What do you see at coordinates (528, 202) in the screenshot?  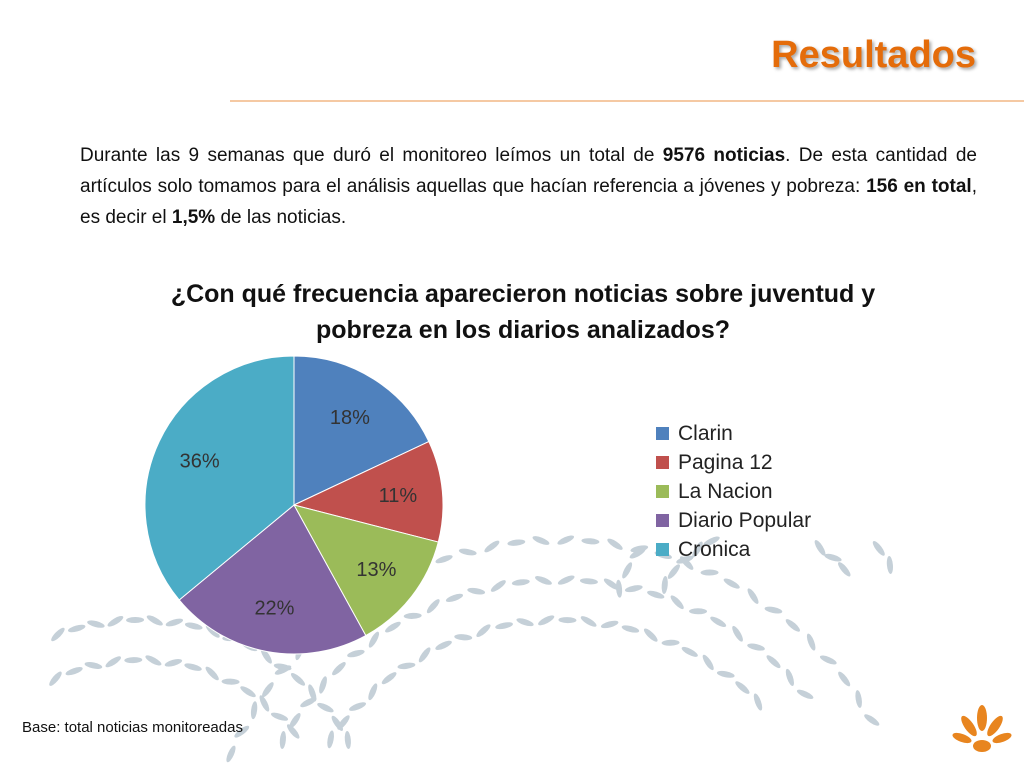 I see `intro-text-3: , es decir el` at bounding box center [528, 202].